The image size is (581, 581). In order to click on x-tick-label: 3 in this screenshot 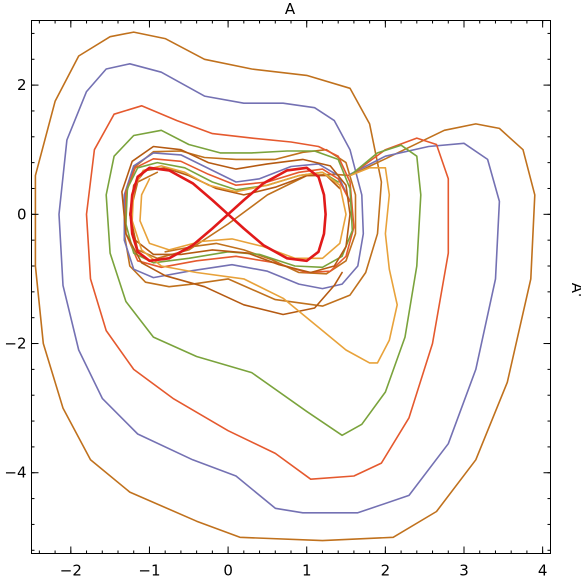, I will do `click(464, 571)`.